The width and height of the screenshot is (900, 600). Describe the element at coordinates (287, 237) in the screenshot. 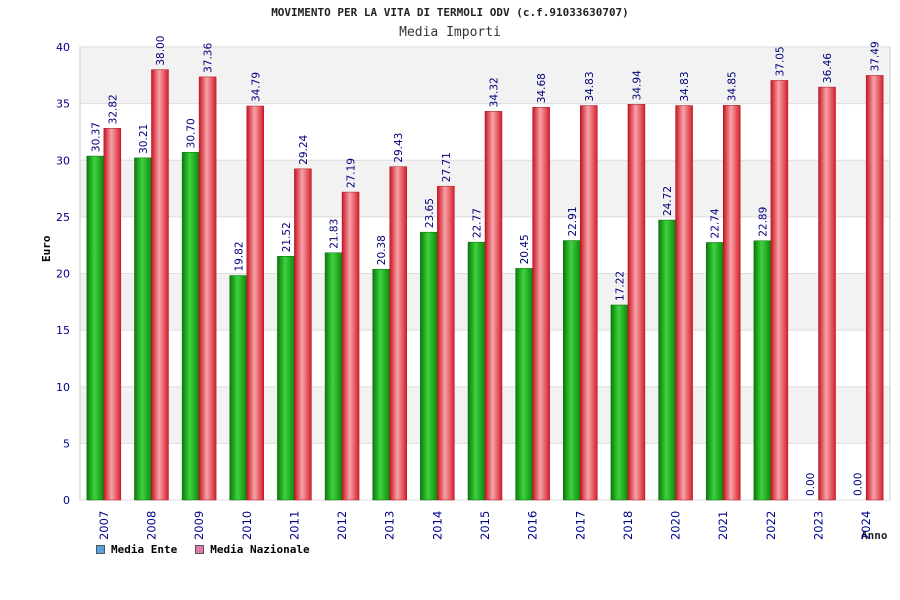

I see `bar-value-label: 21.52` at that location.